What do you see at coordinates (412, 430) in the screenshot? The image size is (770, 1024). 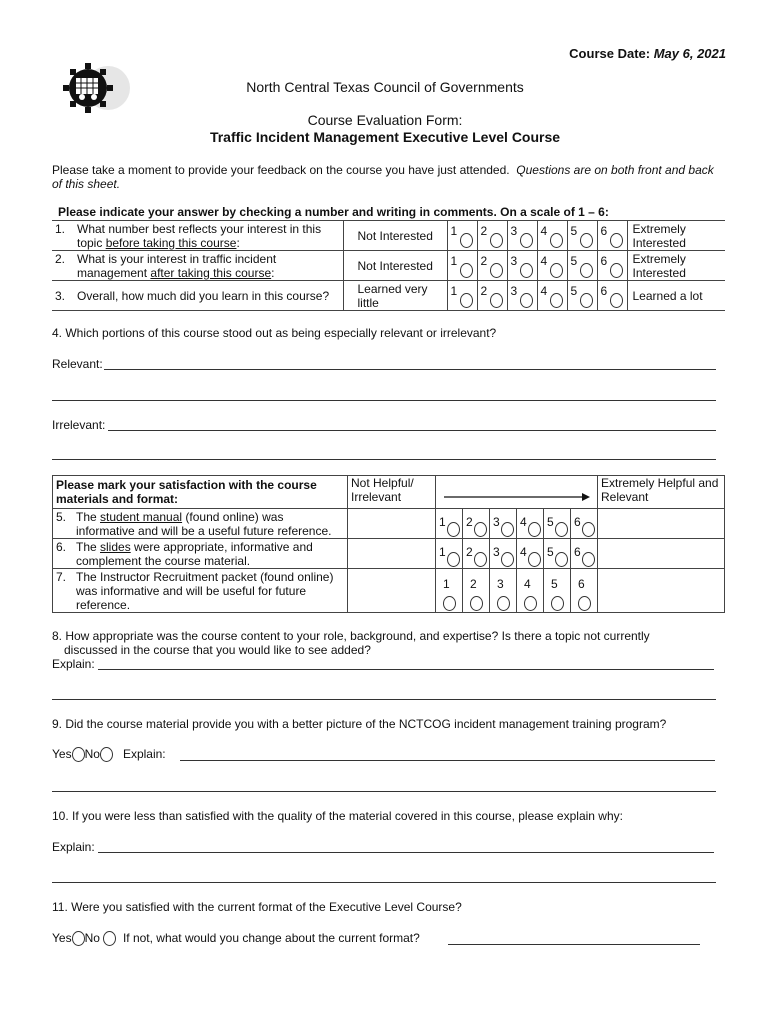 I see `irrelevant-input` at bounding box center [412, 430].